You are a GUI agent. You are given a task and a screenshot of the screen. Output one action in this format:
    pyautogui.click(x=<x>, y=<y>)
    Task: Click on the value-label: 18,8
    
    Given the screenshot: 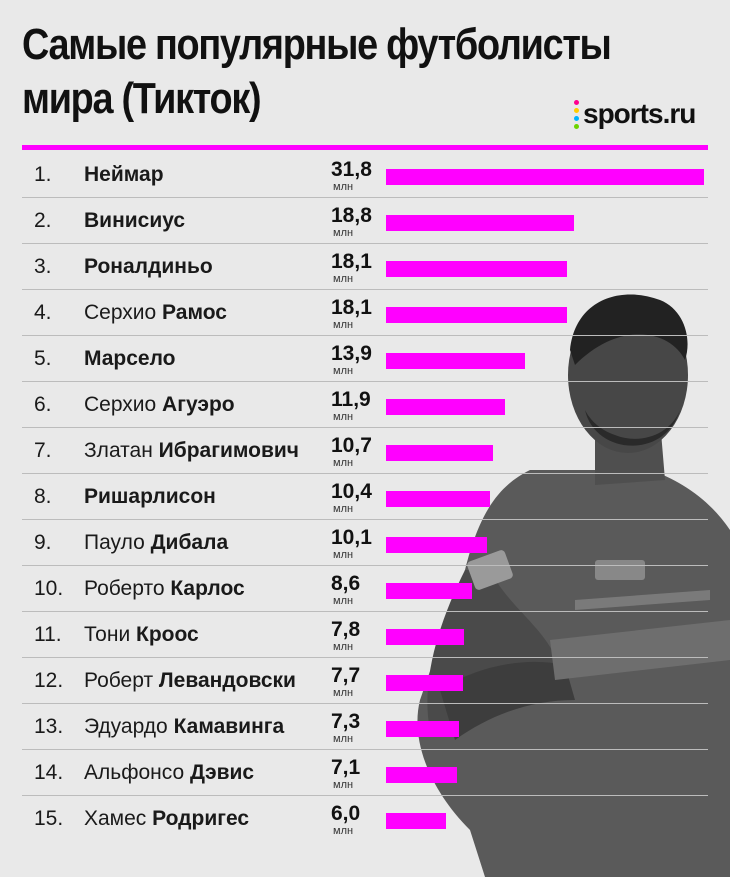 What is the action you would take?
    pyautogui.click(x=351, y=215)
    